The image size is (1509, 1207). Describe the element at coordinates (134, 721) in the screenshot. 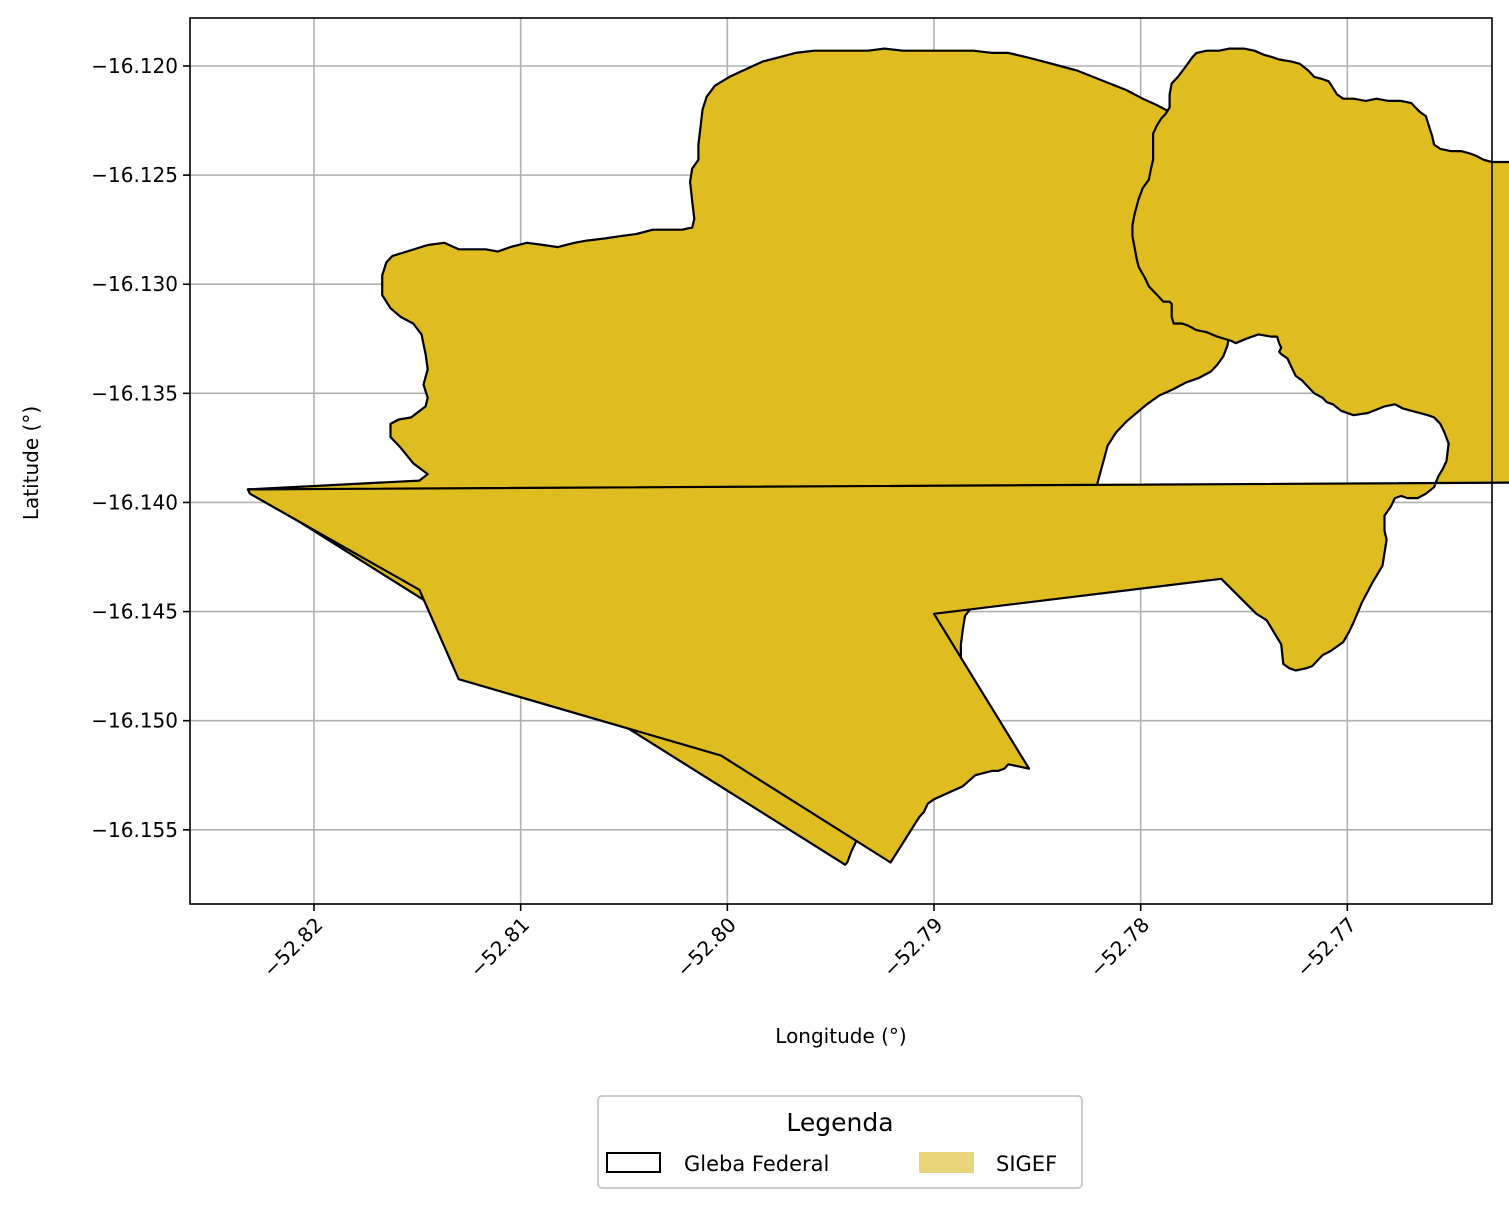

I see `y-tick-label-6: −16.150` at that location.